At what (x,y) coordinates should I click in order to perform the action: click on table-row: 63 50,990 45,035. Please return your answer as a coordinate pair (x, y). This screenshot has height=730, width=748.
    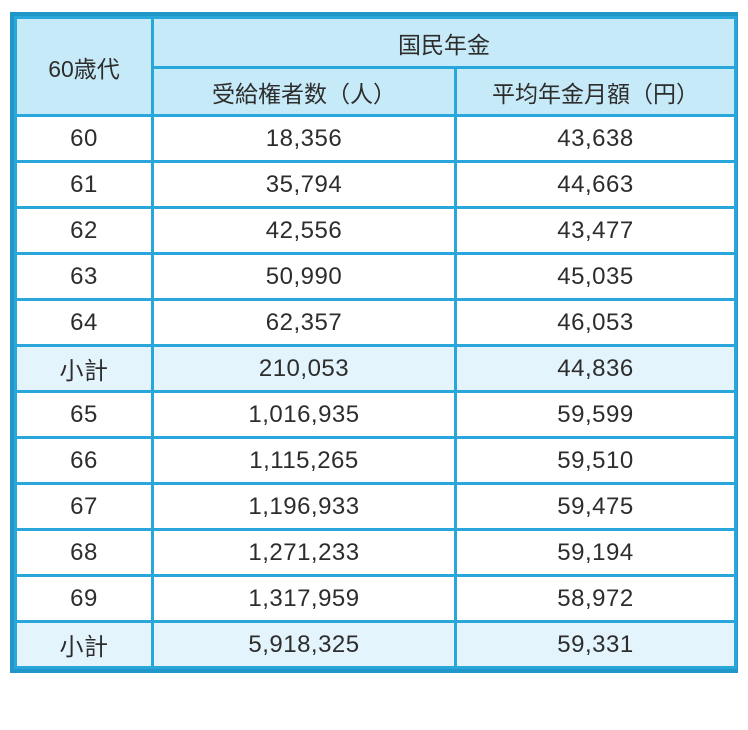
    Looking at the image, I should click on (375, 276).